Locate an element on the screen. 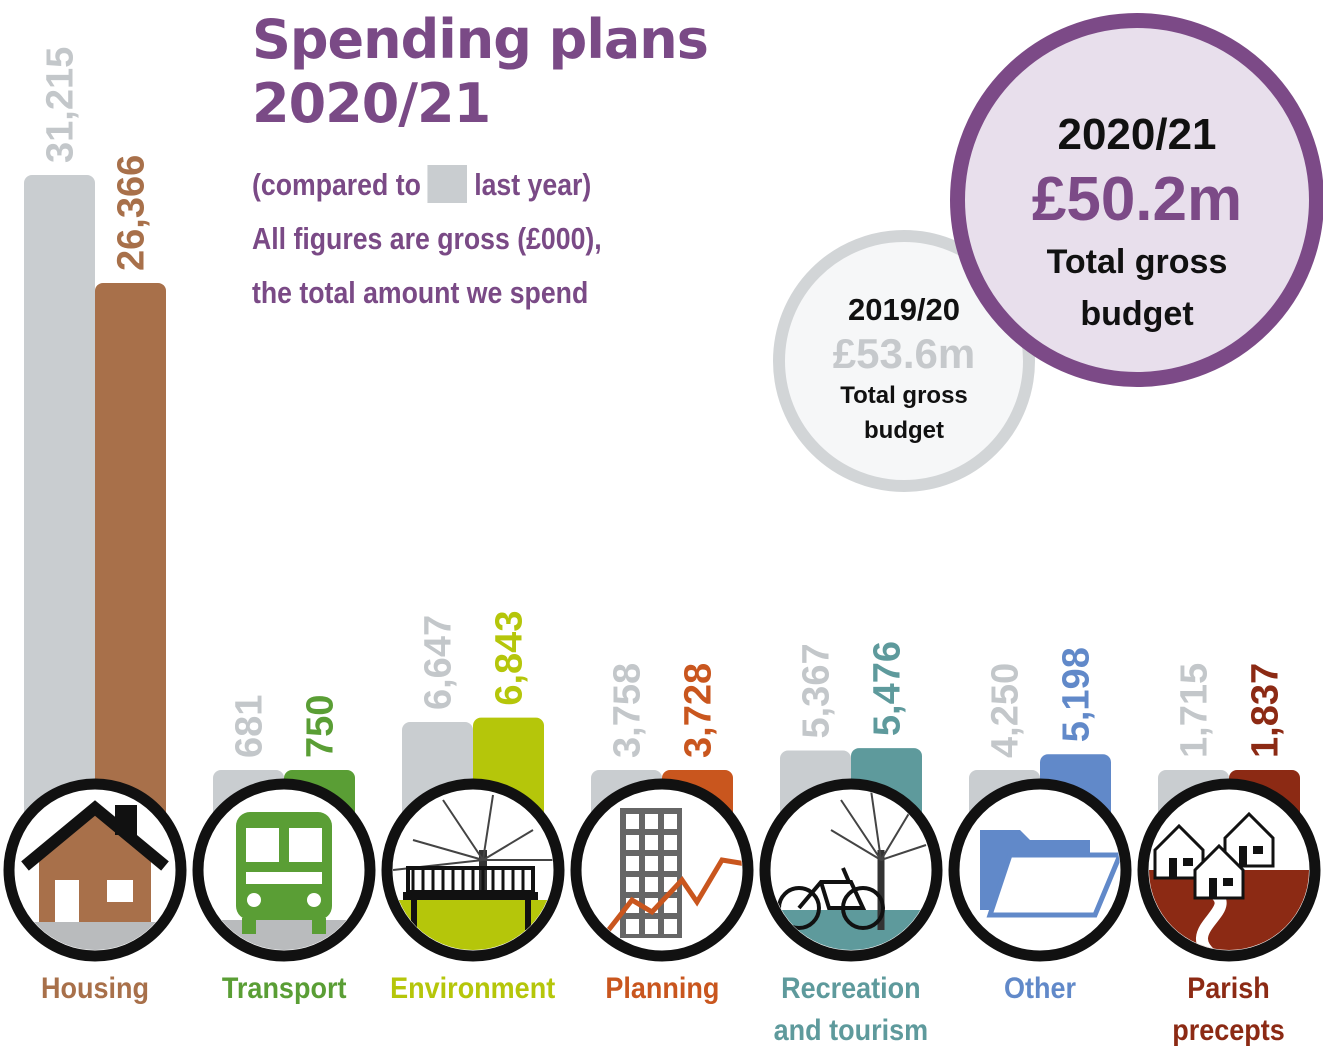 Image resolution: width=1323 pixels, height=1058 pixels. previous-budget-label-1: Total gross is located at coordinates (904, 395).